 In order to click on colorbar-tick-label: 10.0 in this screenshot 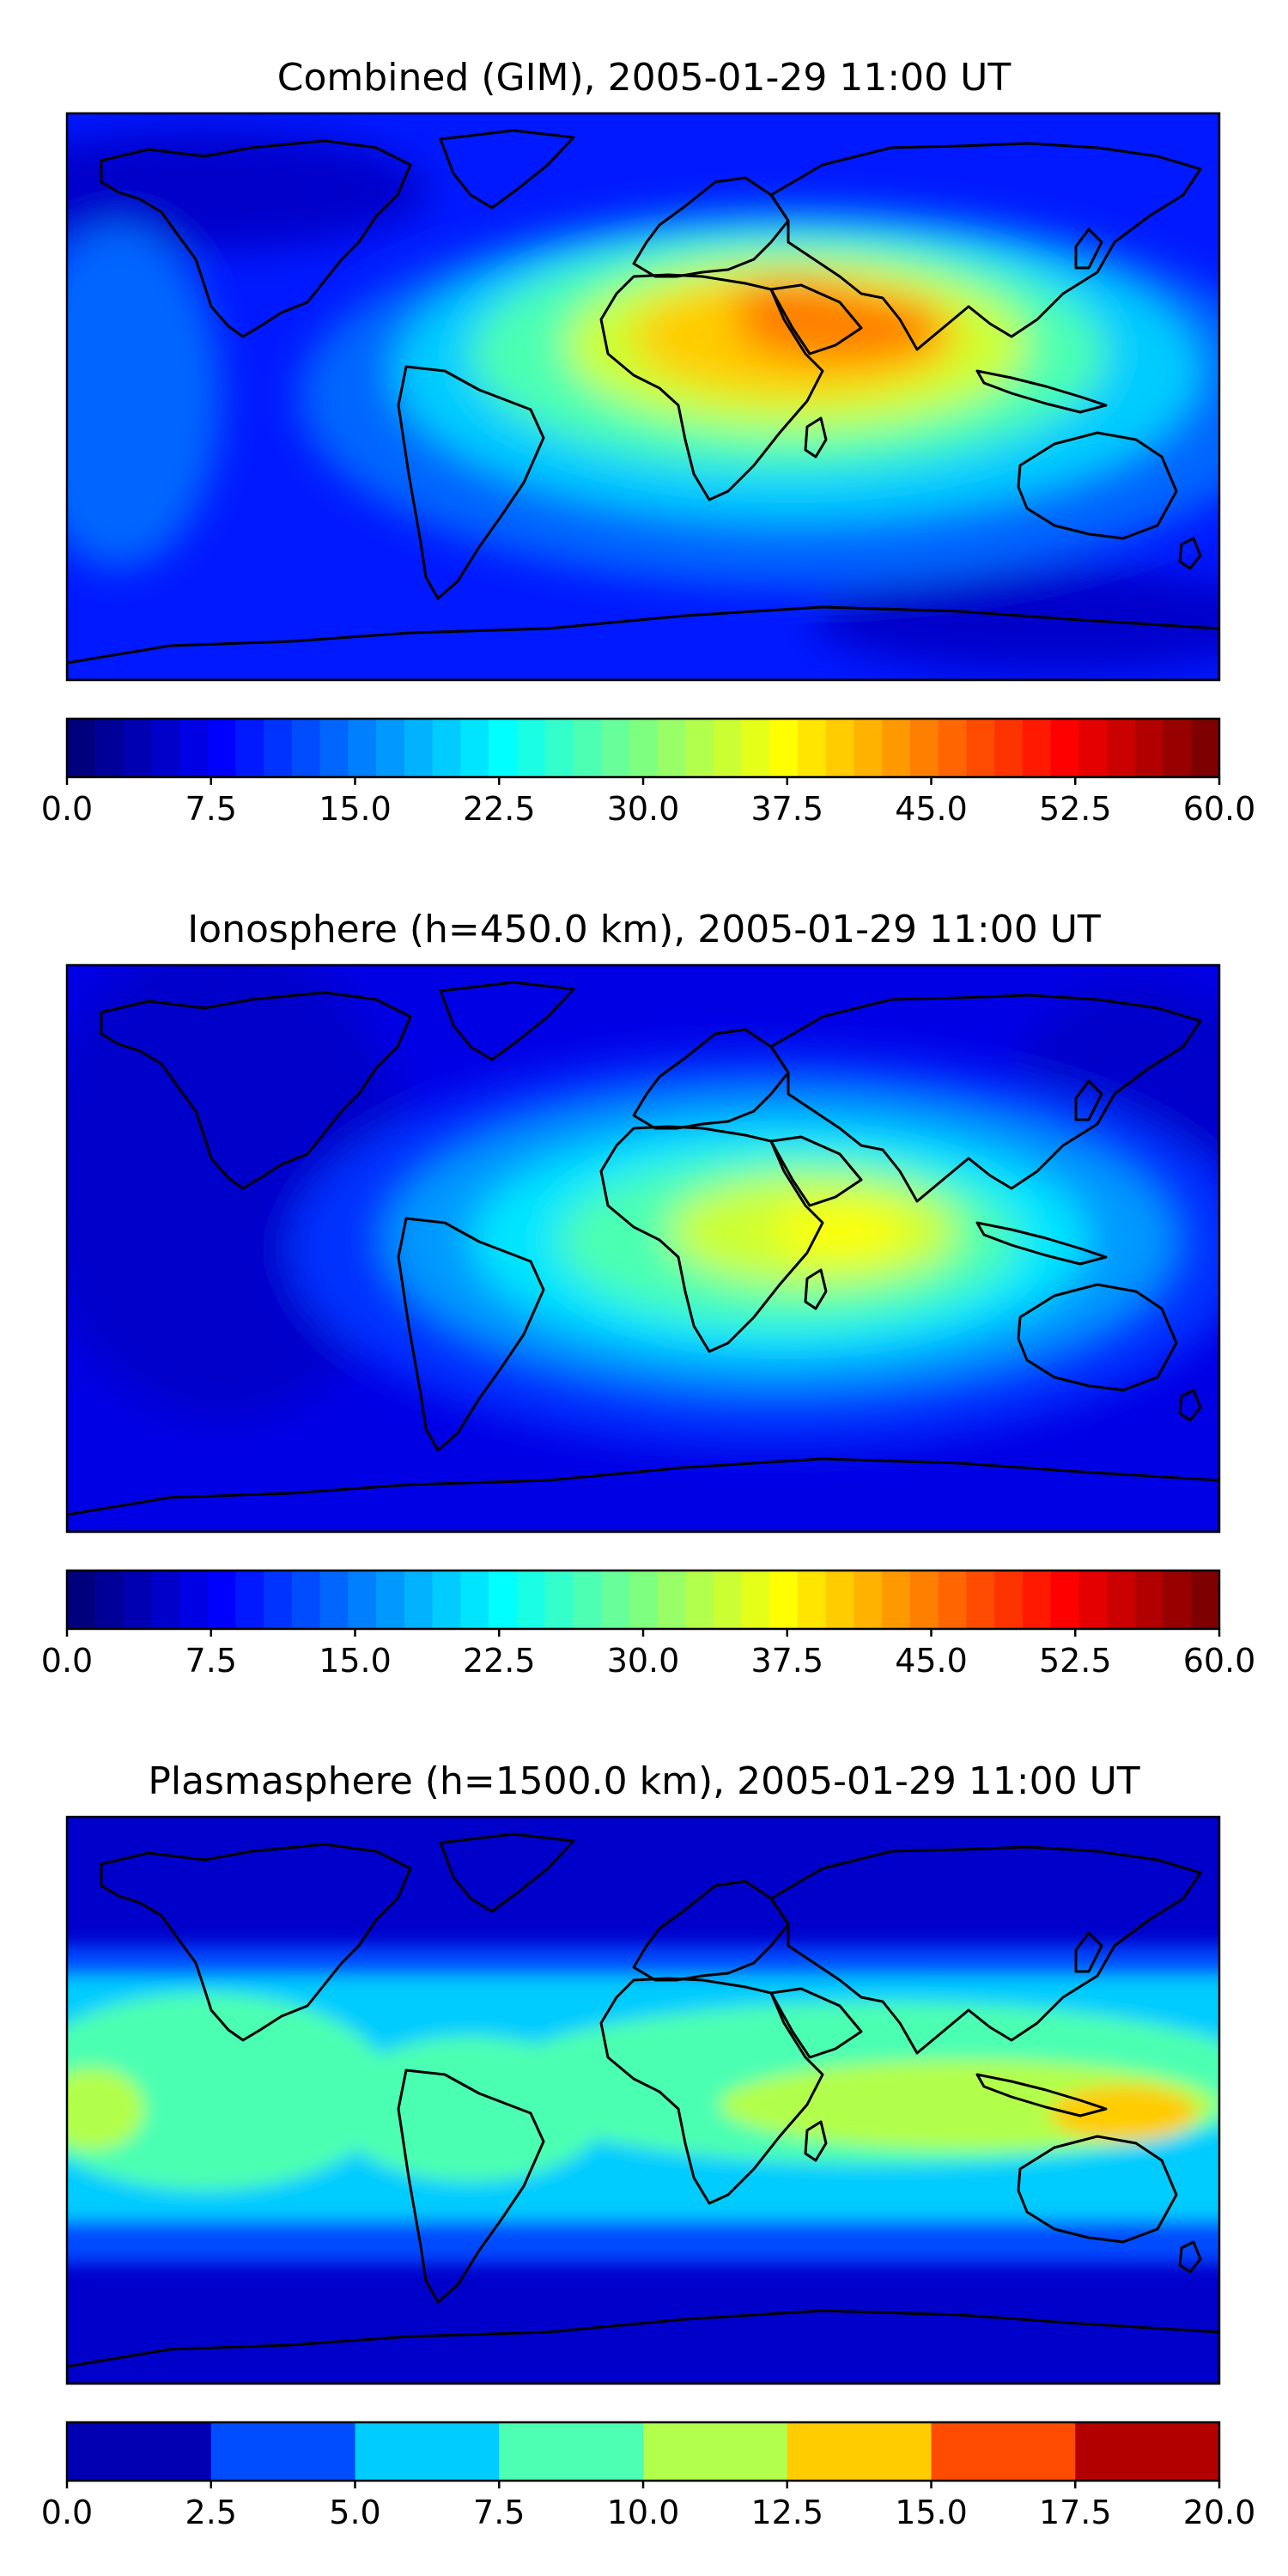, I will do `click(643, 2513)`.